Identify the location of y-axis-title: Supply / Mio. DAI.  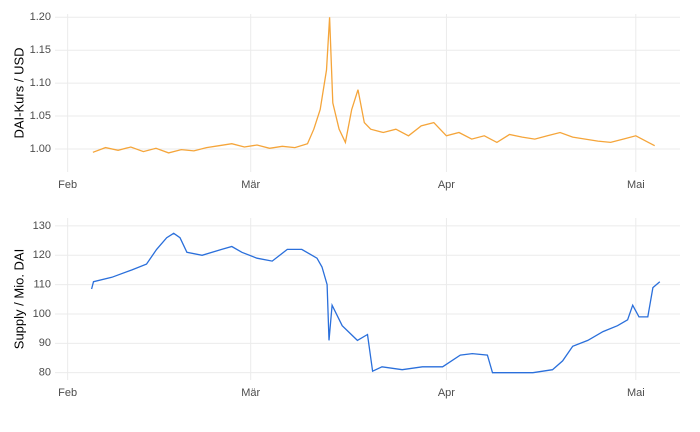
(18, 299).